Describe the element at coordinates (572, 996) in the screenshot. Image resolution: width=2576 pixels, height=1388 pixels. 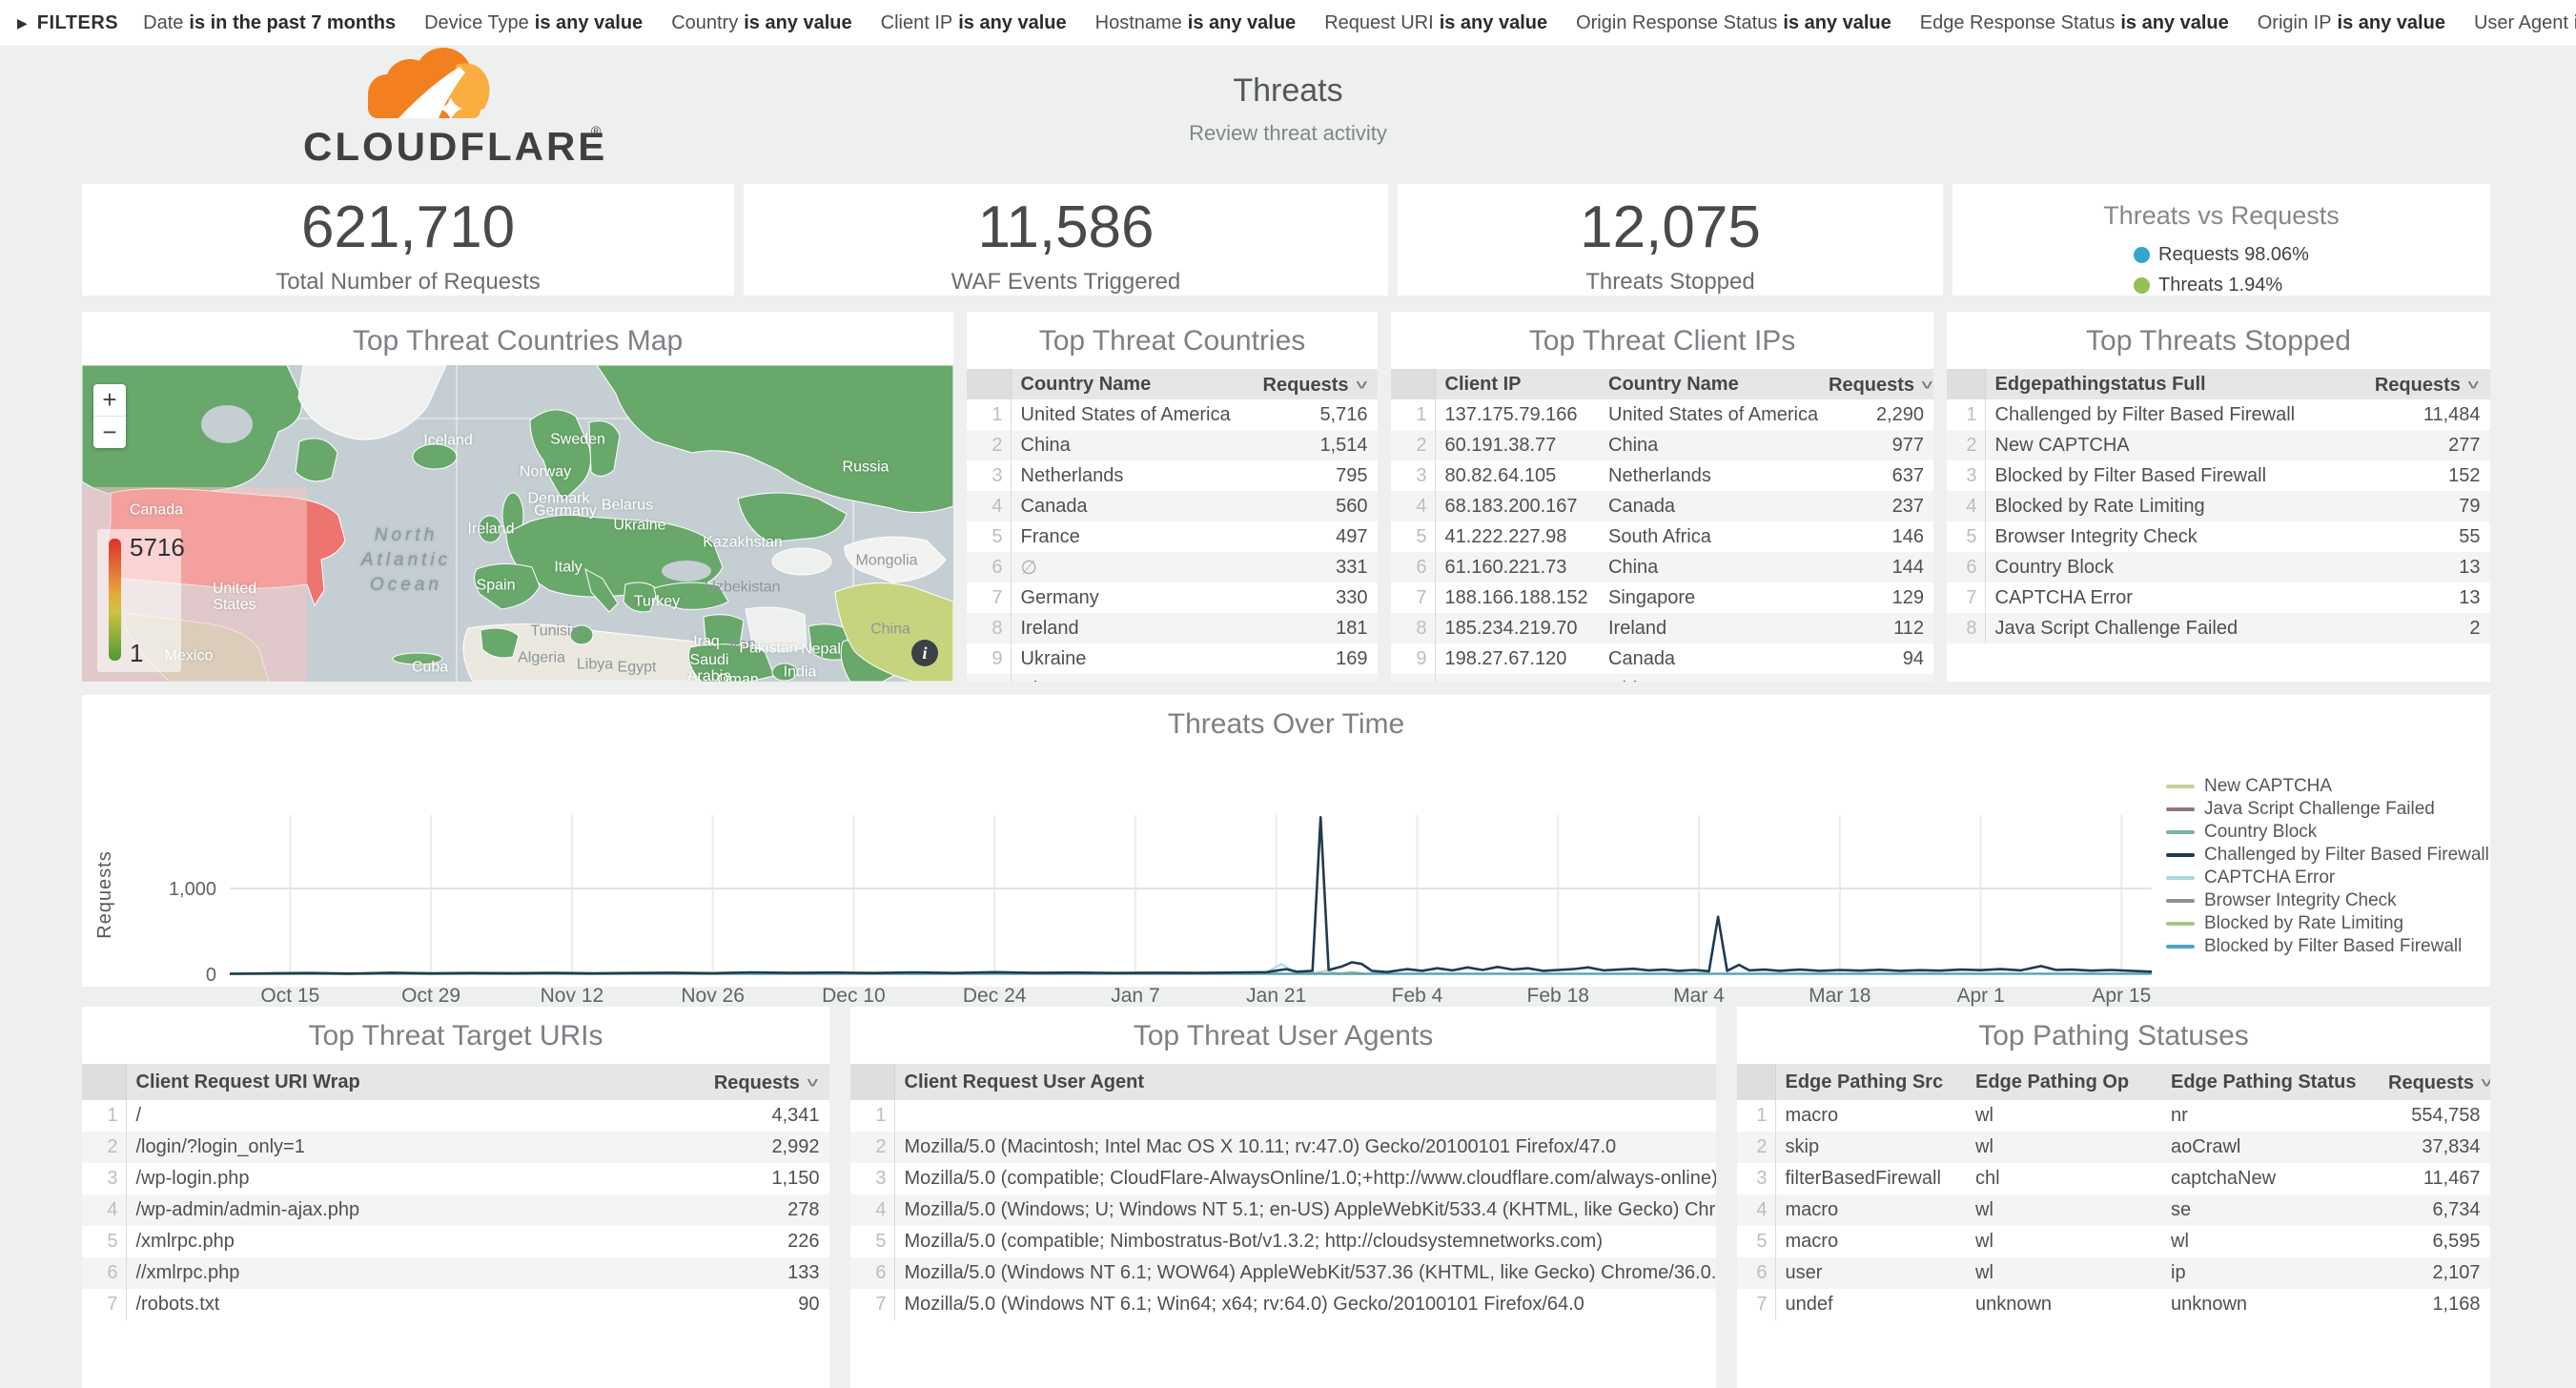
I see `svg-text: Nov 12` at that location.